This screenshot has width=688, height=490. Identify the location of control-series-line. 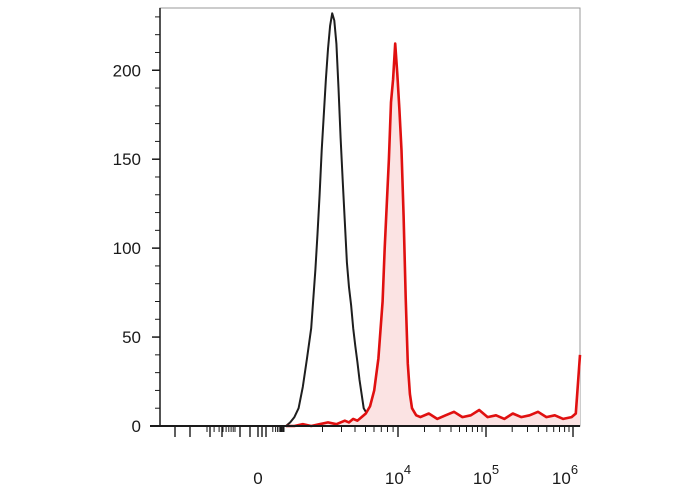
(338, 219).